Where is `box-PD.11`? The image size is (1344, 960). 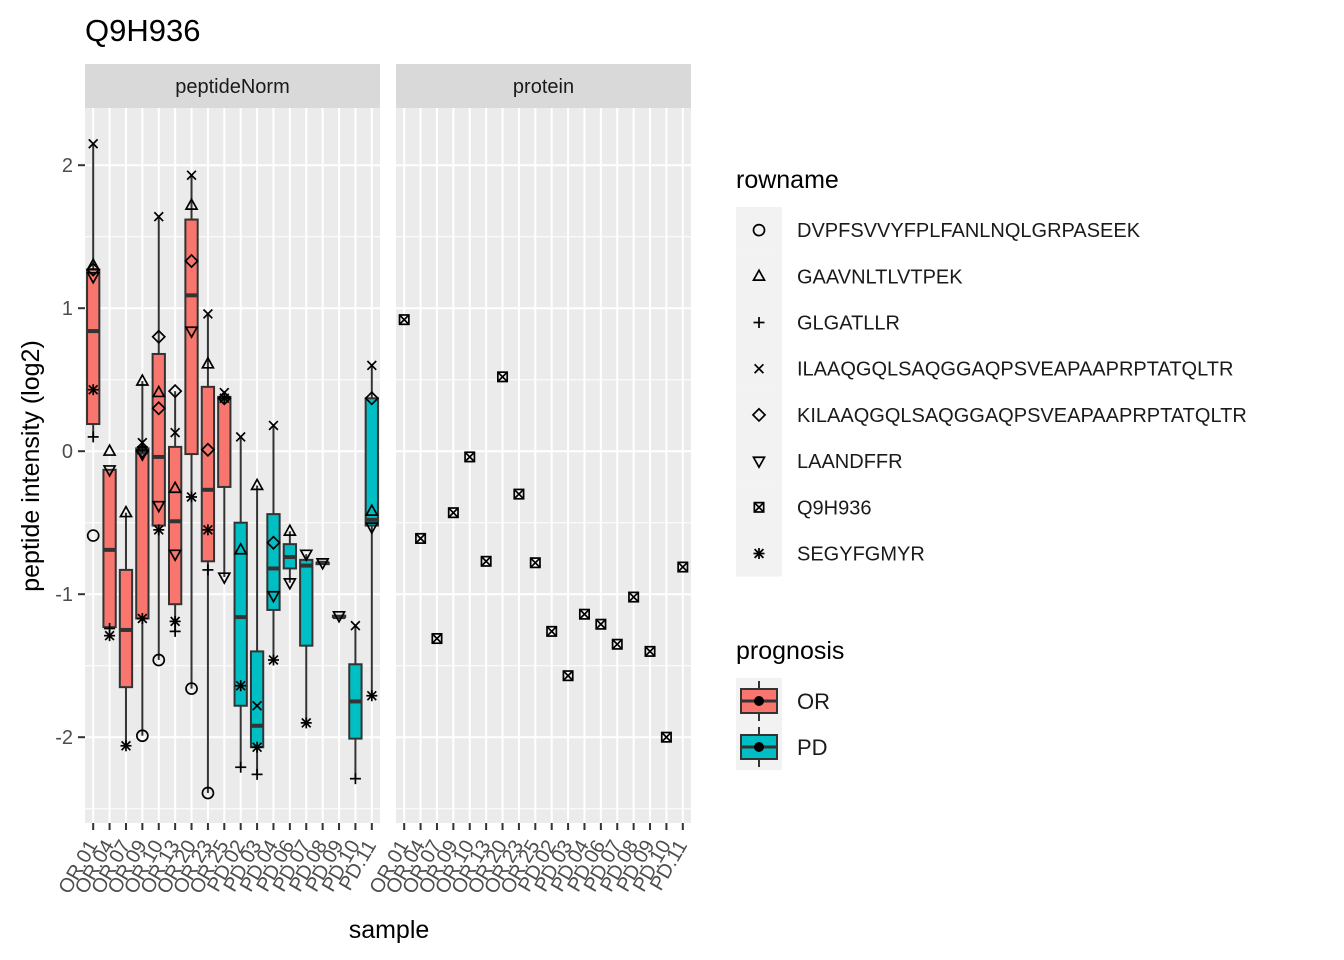
box-PD.11 is located at coordinates (371, 530).